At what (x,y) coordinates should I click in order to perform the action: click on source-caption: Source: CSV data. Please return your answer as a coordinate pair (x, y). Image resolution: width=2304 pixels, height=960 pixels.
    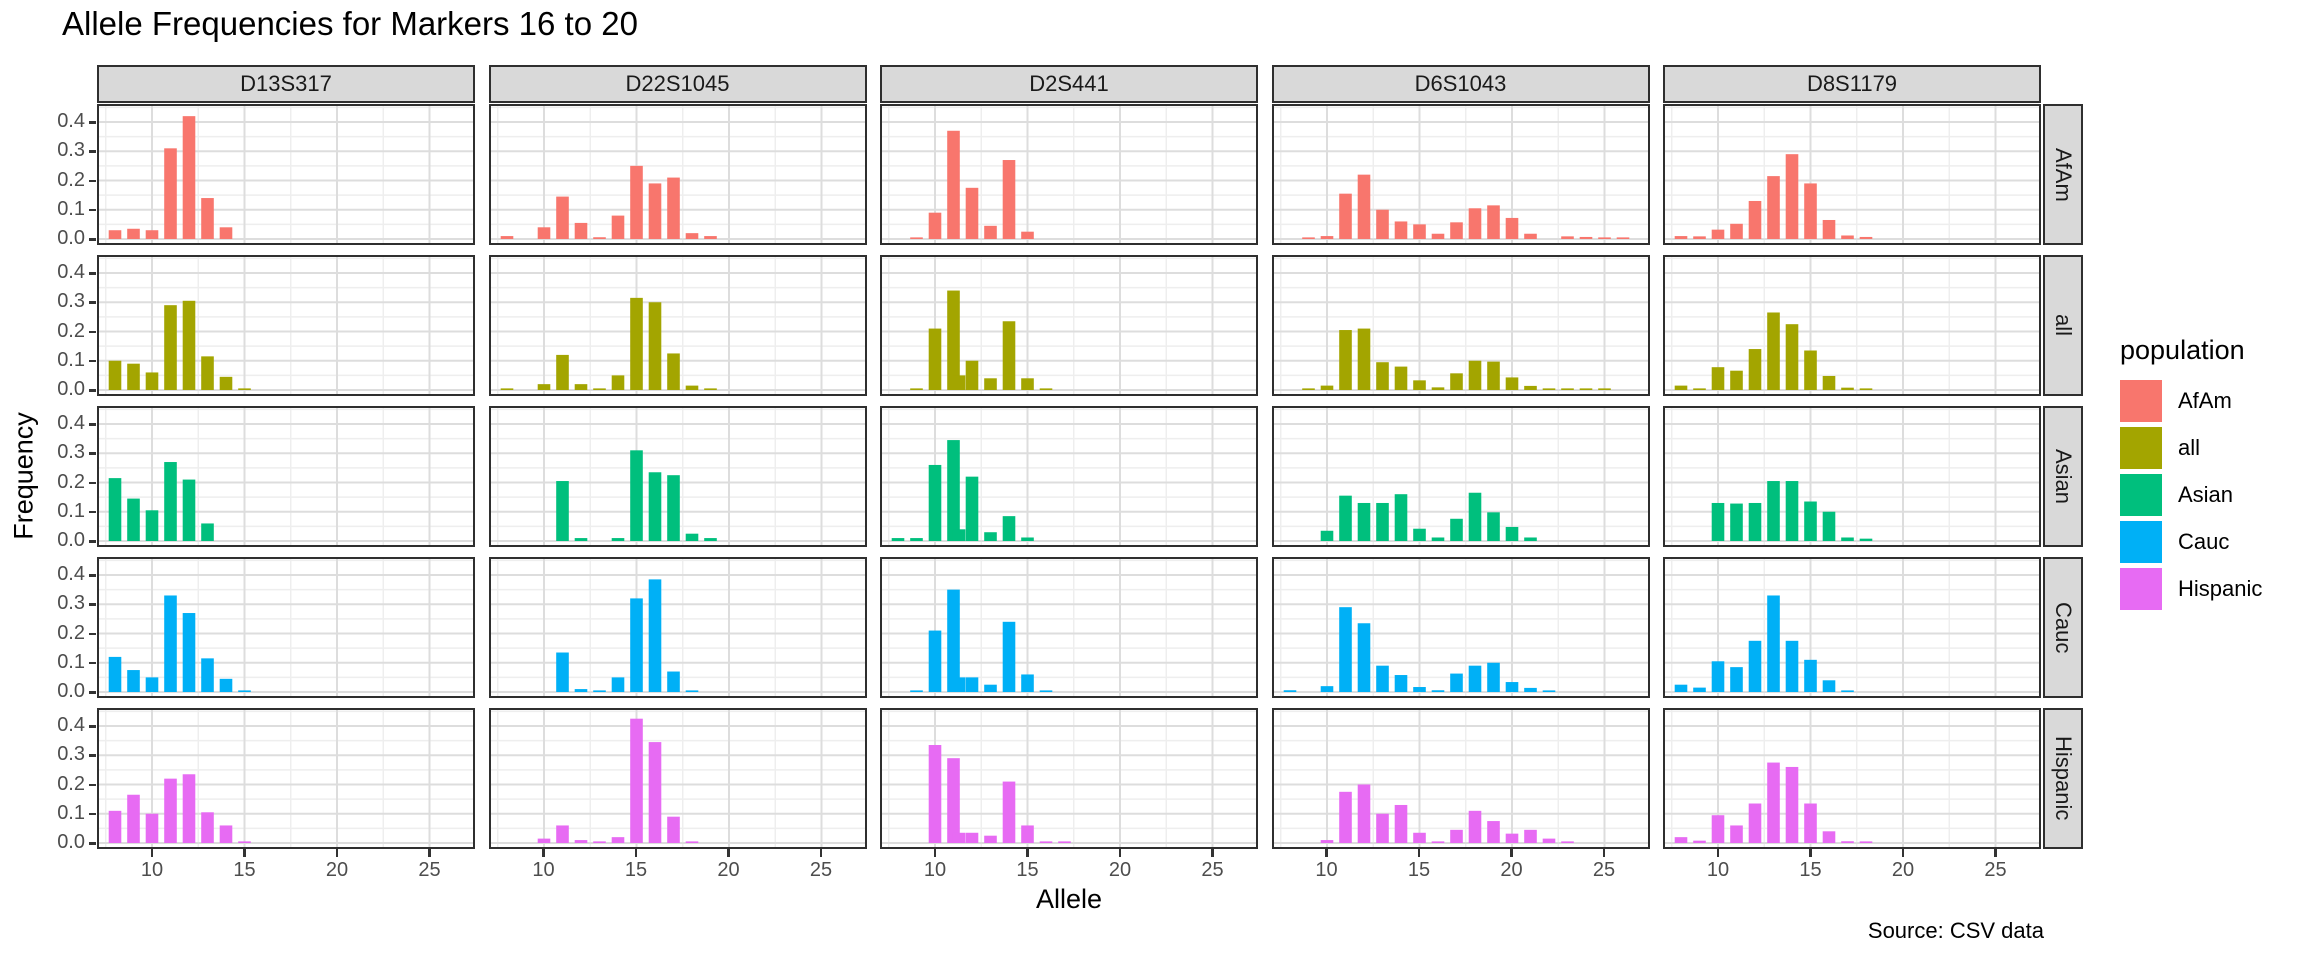
    Looking at the image, I should click on (1955, 930).